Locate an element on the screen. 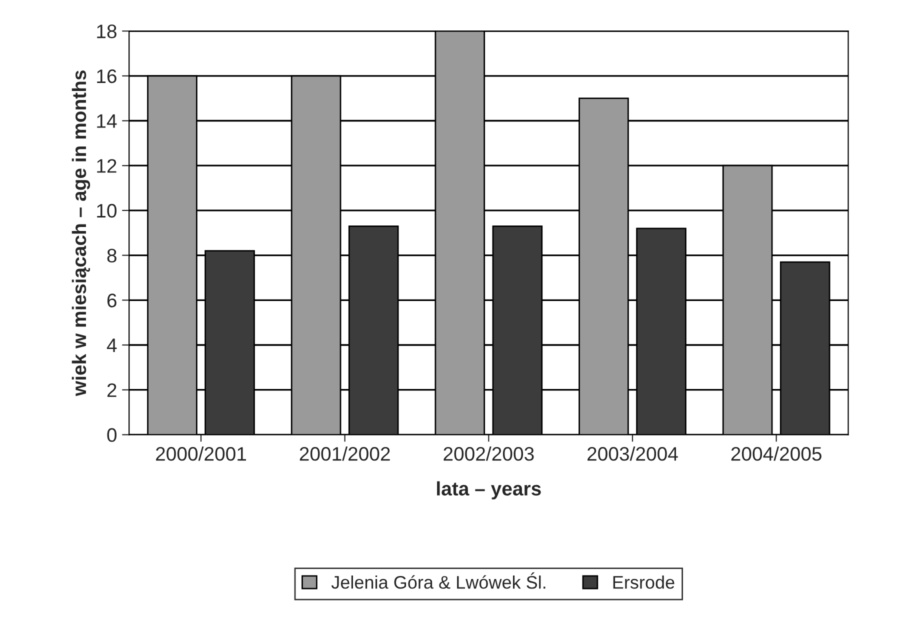  y-tick-label: 10 is located at coordinates (107, 211).